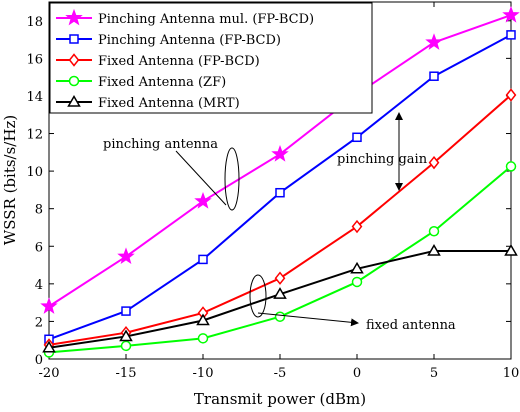 This screenshot has height=412, width=520. What do you see at coordinates (280, 399) in the screenshot?
I see `x-axis-title: Transmit power (dBm)` at bounding box center [280, 399].